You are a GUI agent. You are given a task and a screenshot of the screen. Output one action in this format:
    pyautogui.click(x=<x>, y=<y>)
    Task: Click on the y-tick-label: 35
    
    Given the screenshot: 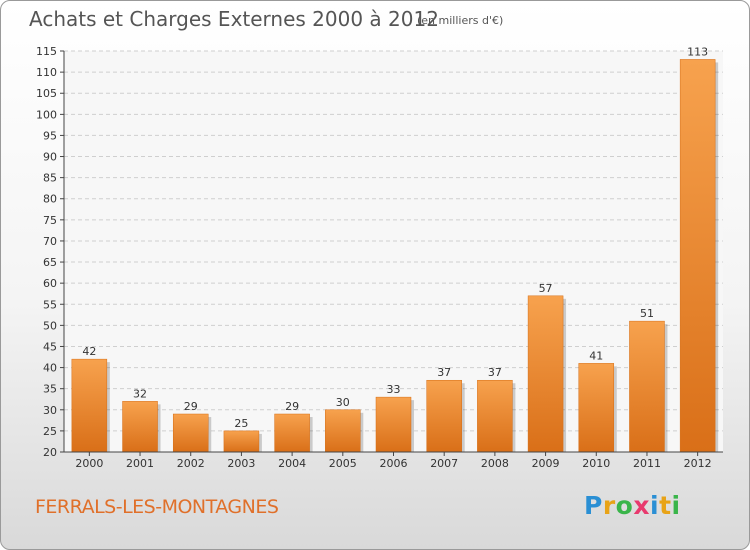 What is the action you would take?
    pyautogui.click(x=50, y=389)
    